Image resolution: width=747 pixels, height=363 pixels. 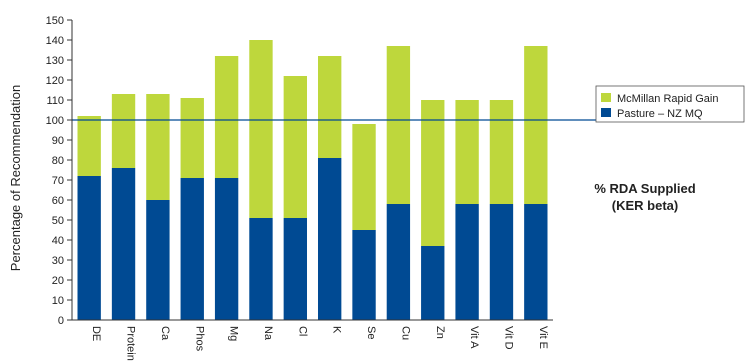 What do you see at coordinates (55, 81) in the screenshot?
I see `y-tick-label: 120` at bounding box center [55, 81].